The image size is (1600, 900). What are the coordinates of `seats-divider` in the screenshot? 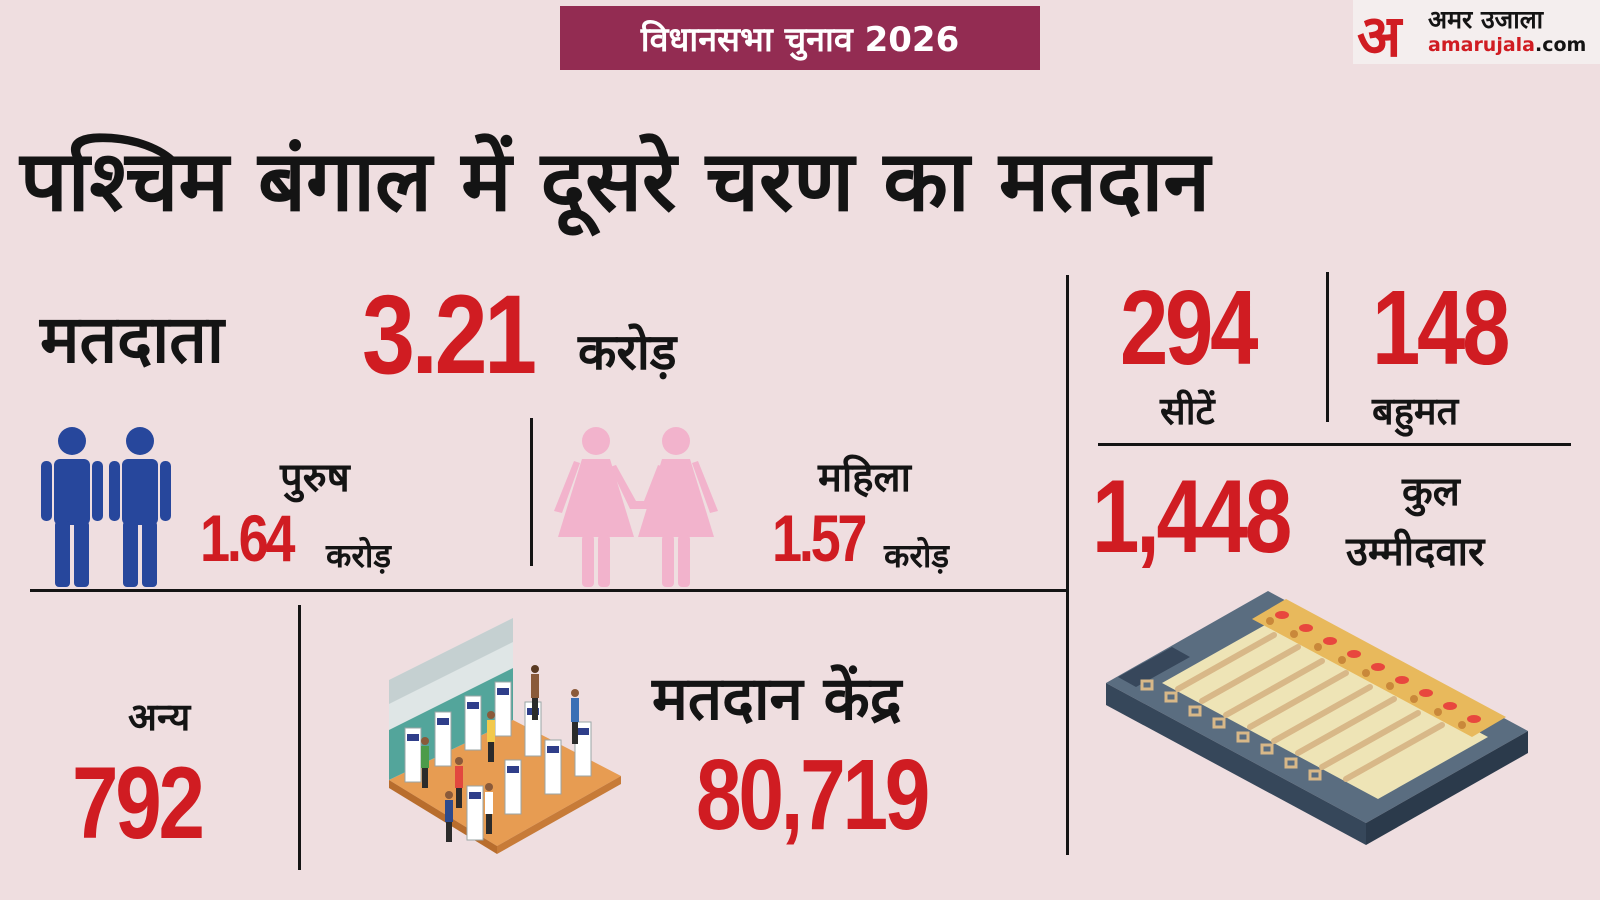 It's located at (1327, 347).